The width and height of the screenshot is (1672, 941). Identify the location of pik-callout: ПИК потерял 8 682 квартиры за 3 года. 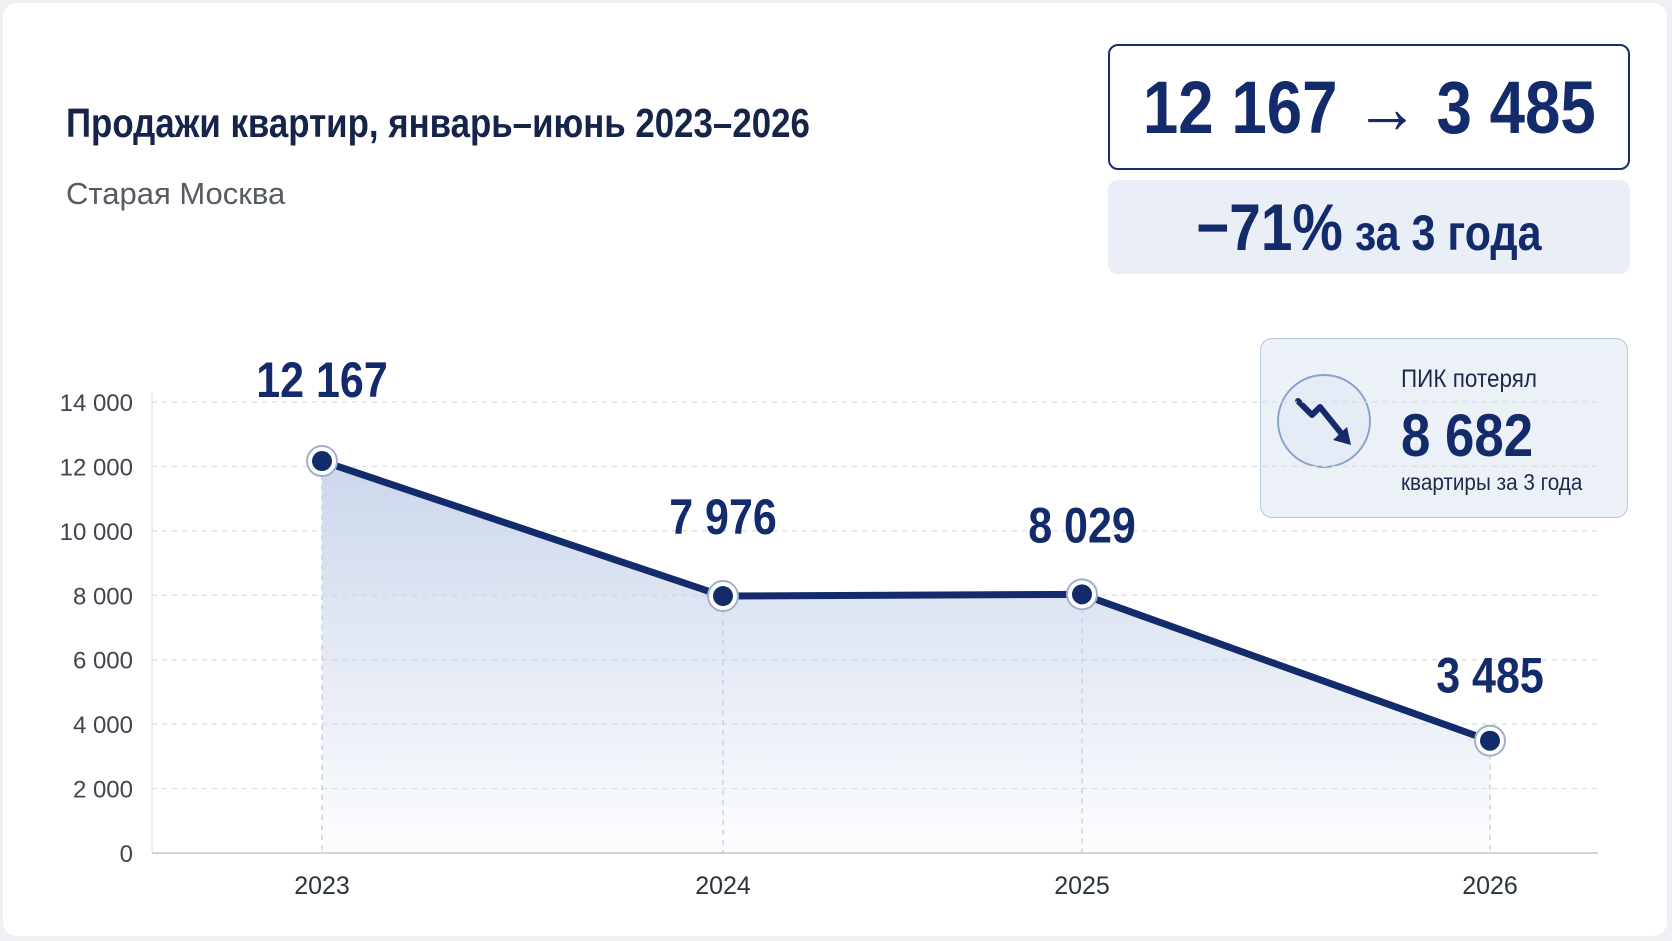
(1444, 428).